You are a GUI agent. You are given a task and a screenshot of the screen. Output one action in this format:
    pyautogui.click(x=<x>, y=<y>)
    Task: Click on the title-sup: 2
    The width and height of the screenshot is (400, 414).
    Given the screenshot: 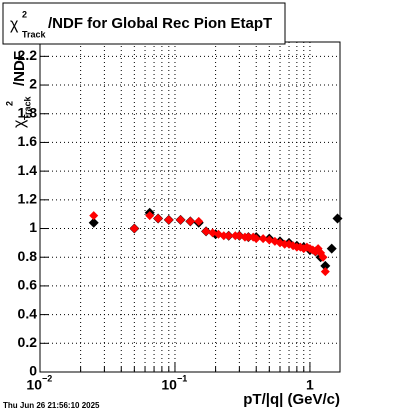 What is the action you would take?
    pyautogui.click(x=24, y=14)
    